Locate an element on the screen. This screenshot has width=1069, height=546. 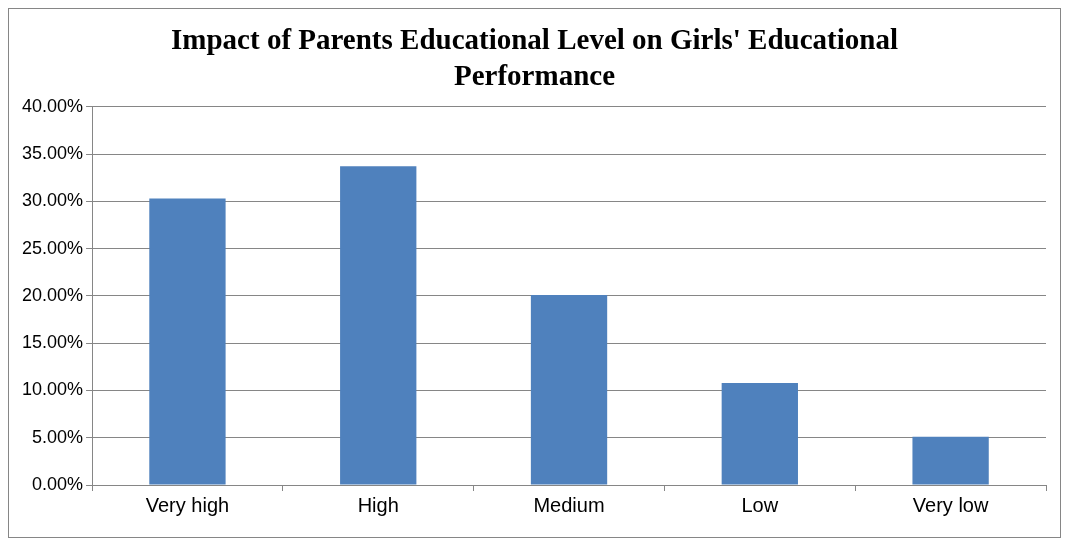
x-tick-label: High is located at coordinates (378, 504).